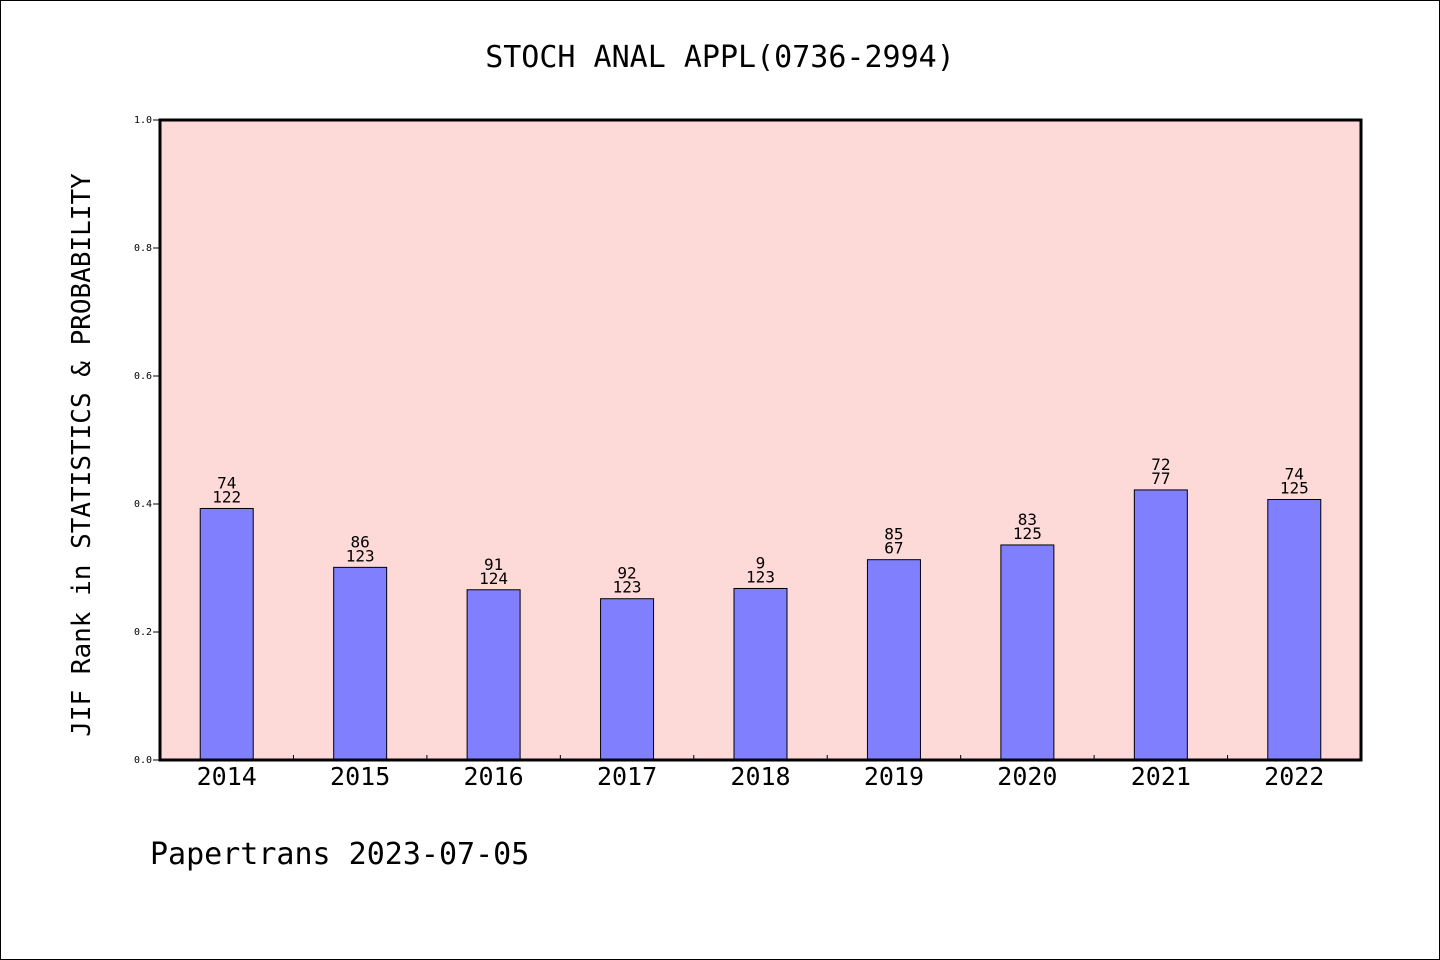  What do you see at coordinates (761, 562) in the screenshot?
I see `bar-rank-label-2018: 9` at bounding box center [761, 562].